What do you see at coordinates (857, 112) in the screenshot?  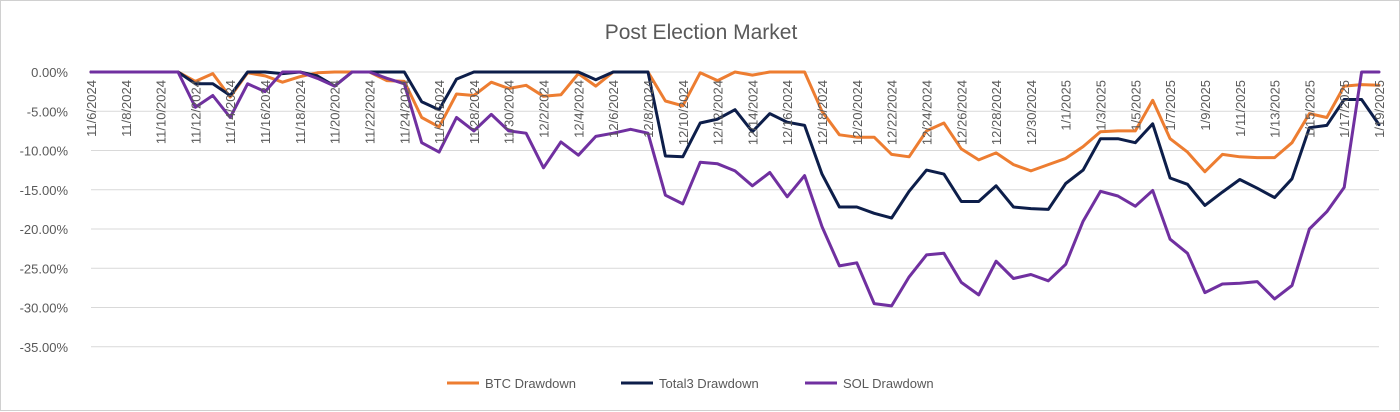 I see `x-tick-label: 12/20/2024` at bounding box center [857, 112].